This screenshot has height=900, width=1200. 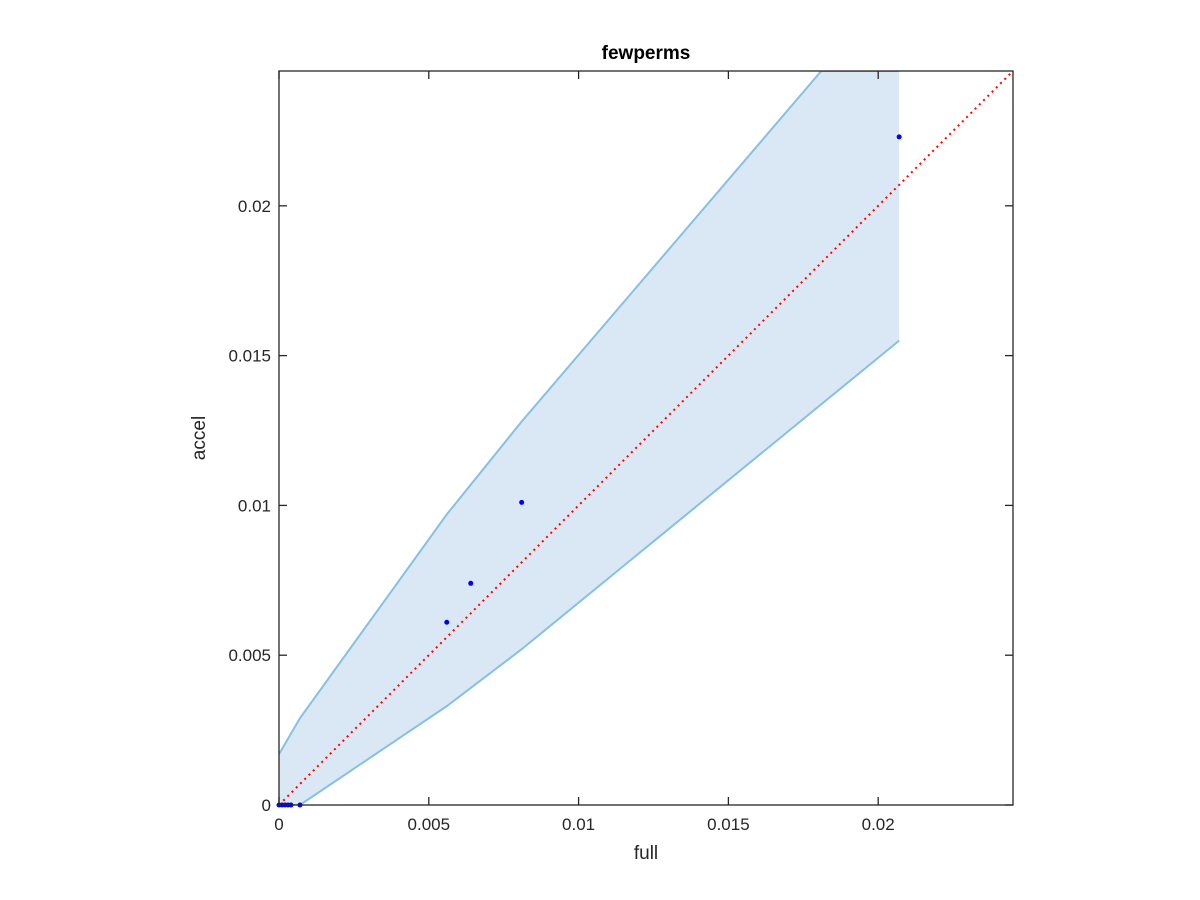 I want to click on x-tick-label: 0, so click(x=278, y=824).